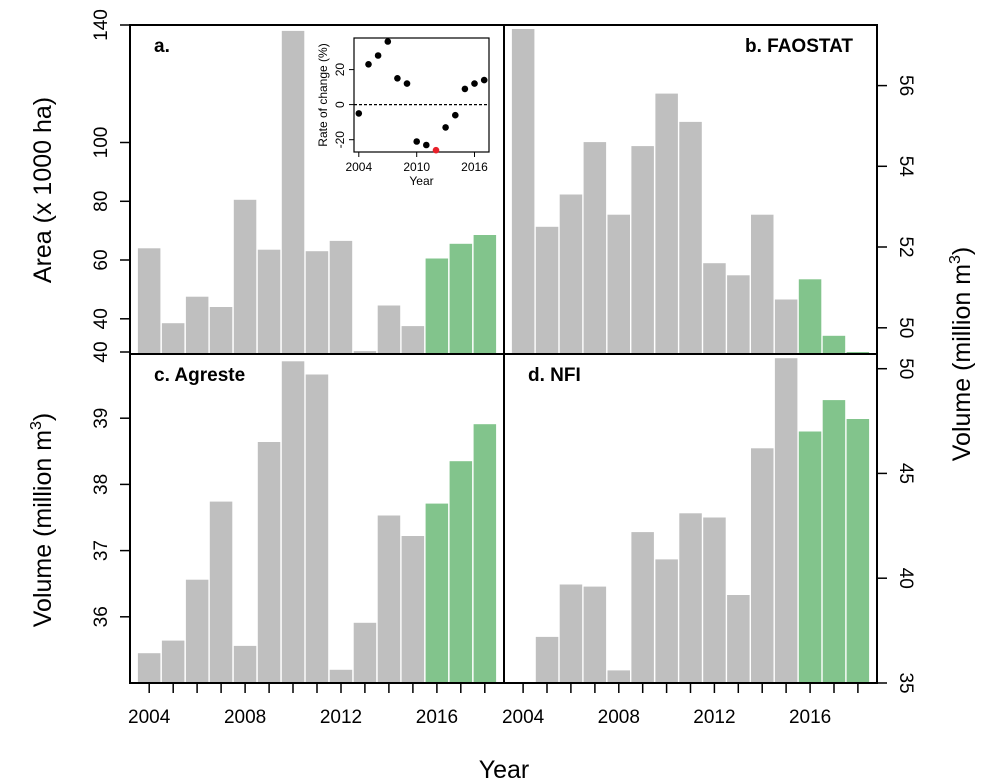  I want to click on inset-point-2011, so click(426, 145).